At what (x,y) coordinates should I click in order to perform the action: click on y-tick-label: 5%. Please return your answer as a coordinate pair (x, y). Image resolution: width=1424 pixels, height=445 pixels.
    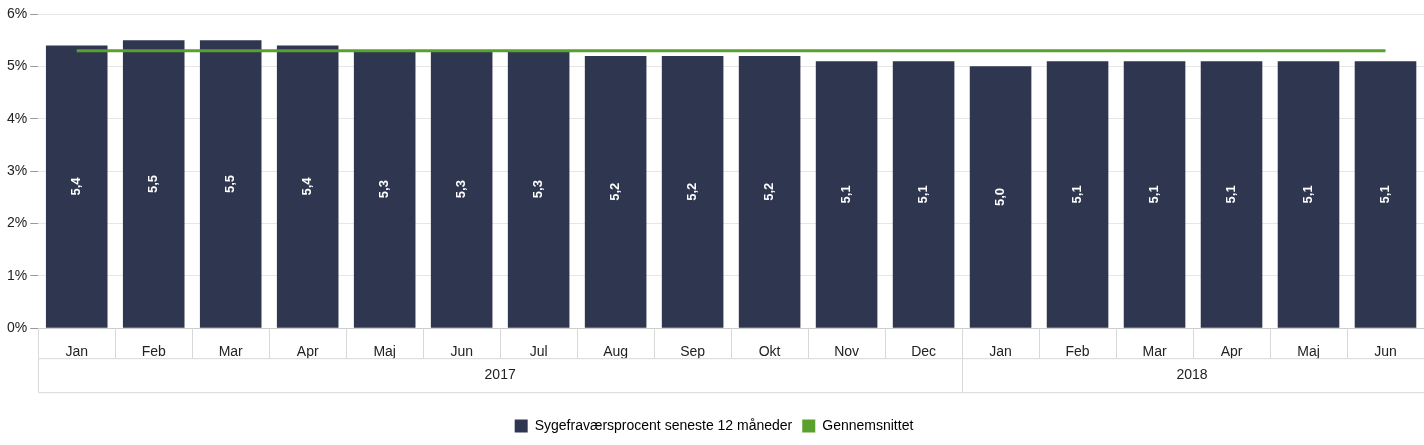
    Looking at the image, I should click on (17, 65).